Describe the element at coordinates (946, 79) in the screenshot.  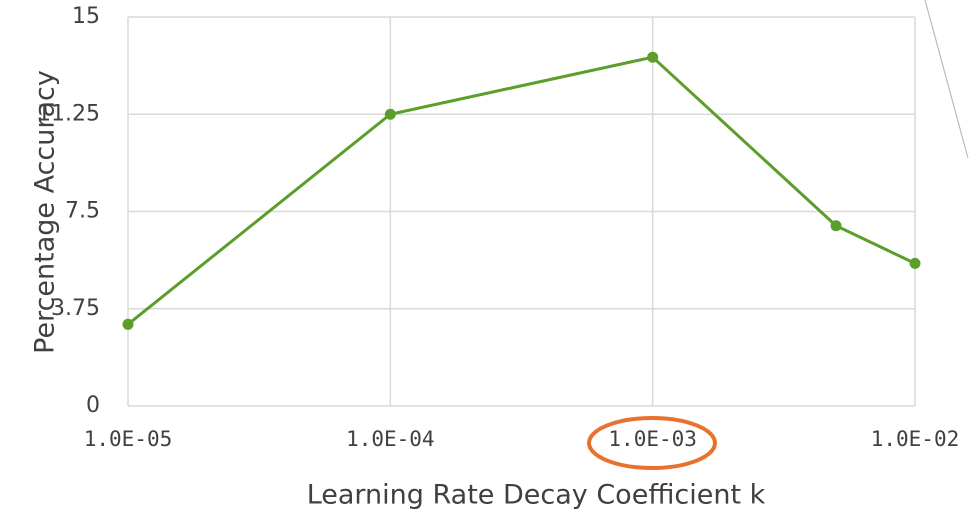
I see `decoration-line` at that location.